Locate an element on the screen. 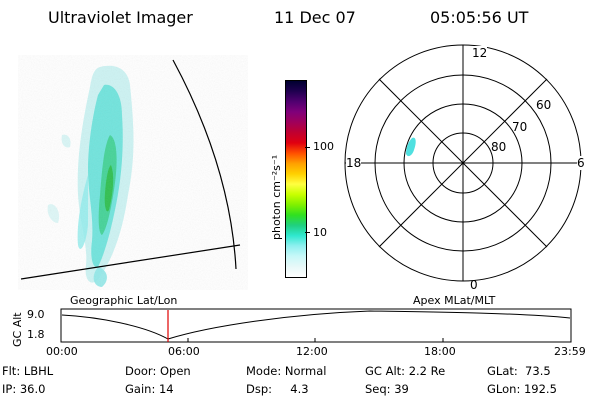  gc-alt-info: GC Alt: 2.2 Re is located at coordinates (405, 371).